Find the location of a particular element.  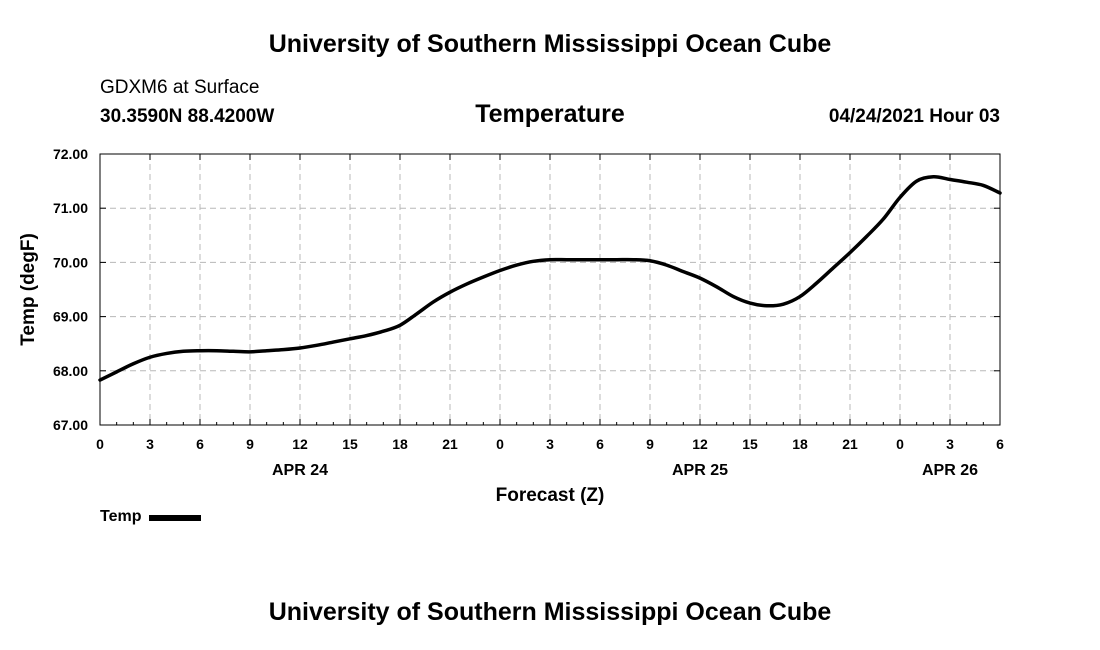

y-tick-label: 71.00 is located at coordinates (70, 208).